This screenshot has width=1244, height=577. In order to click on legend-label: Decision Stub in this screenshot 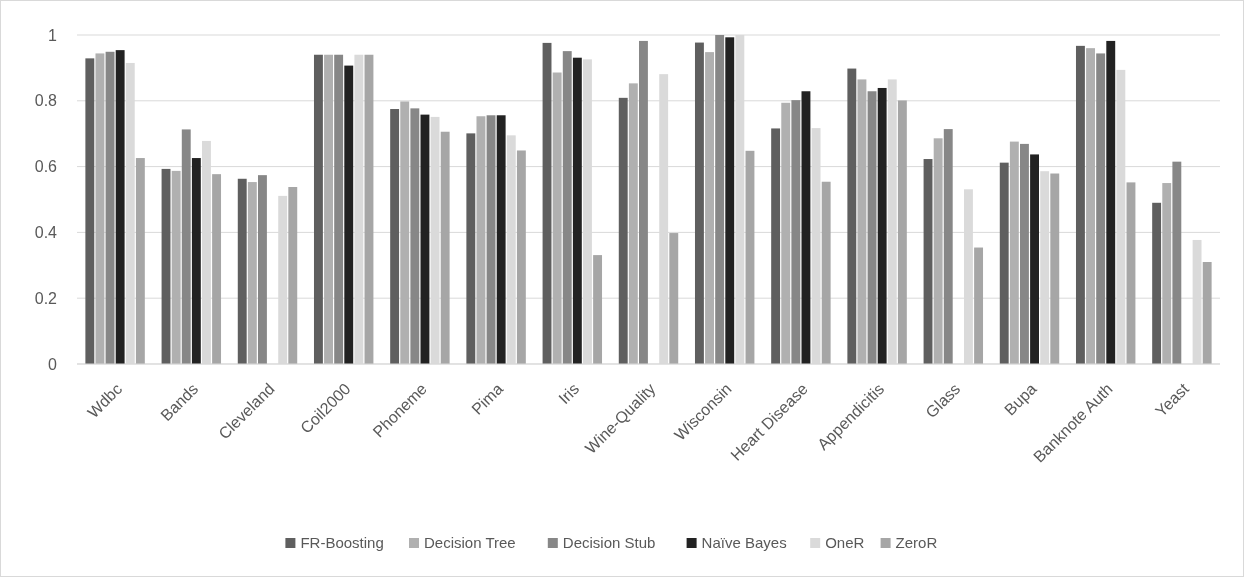, I will do `click(609, 543)`.